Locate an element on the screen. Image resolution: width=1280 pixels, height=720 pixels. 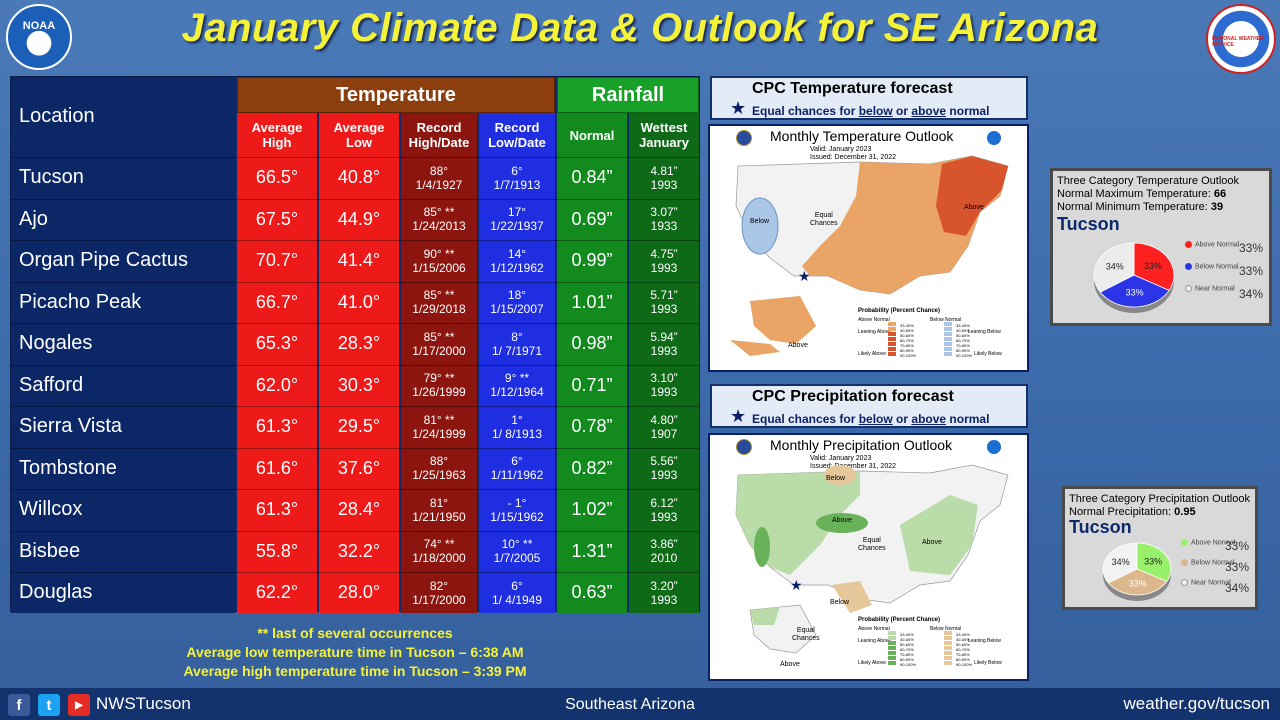
cell-normal: 0.82” is located at coordinates (592, 467).